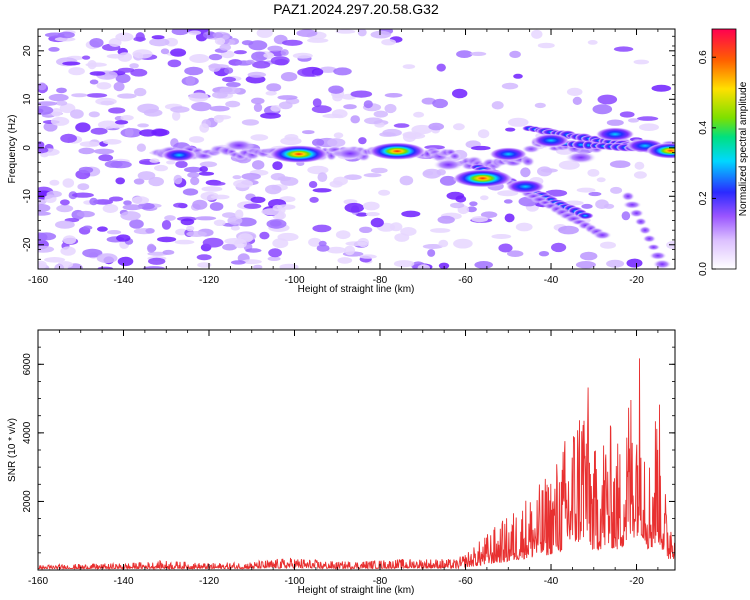 The height and width of the screenshot is (600, 750). What do you see at coordinates (743, 148) in the screenshot?
I see `colorbar-label: Normalized spectral amplitude` at bounding box center [743, 148].